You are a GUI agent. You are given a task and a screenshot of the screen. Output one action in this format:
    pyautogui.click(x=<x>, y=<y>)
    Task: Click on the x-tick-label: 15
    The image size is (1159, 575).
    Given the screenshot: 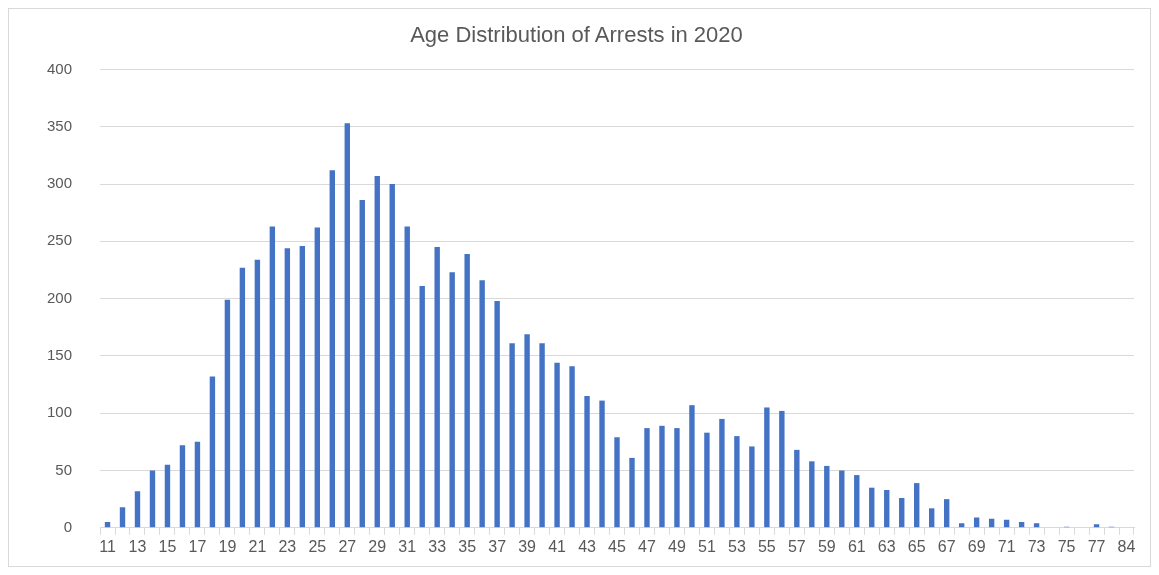 What is the action you would take?
    pyautogui.click(x=167, y=546)
    